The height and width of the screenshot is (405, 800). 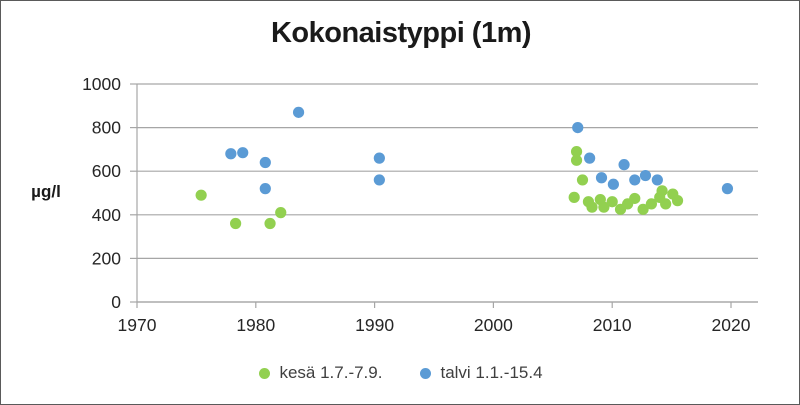 I want to click on x-tick-label: 2020, so click(x=731, y=325).